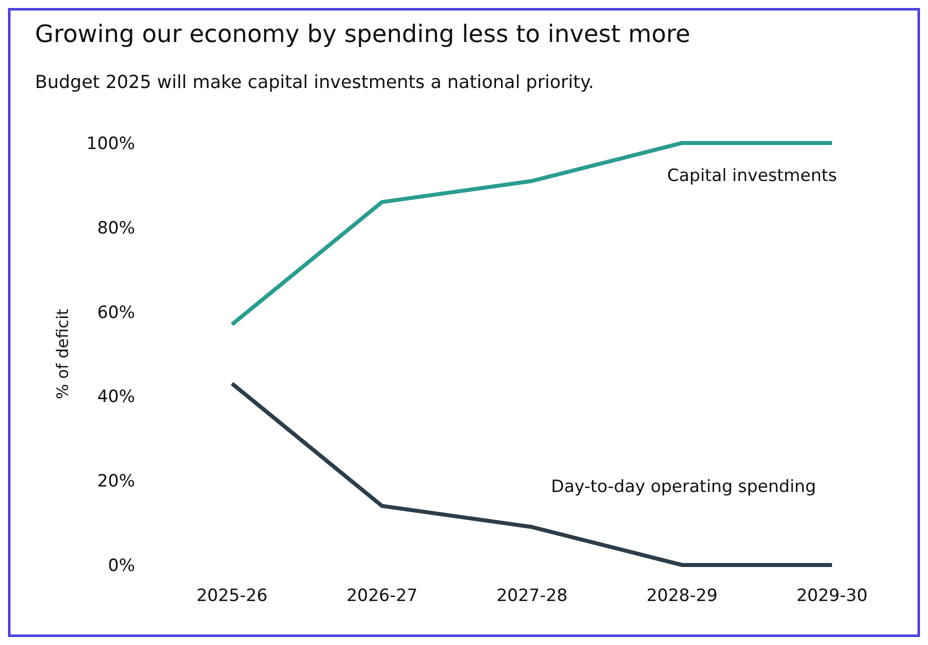  Describe the element at coordinates (752, 176) in the screenshot. I see `series-label: Capital investments` at that location.